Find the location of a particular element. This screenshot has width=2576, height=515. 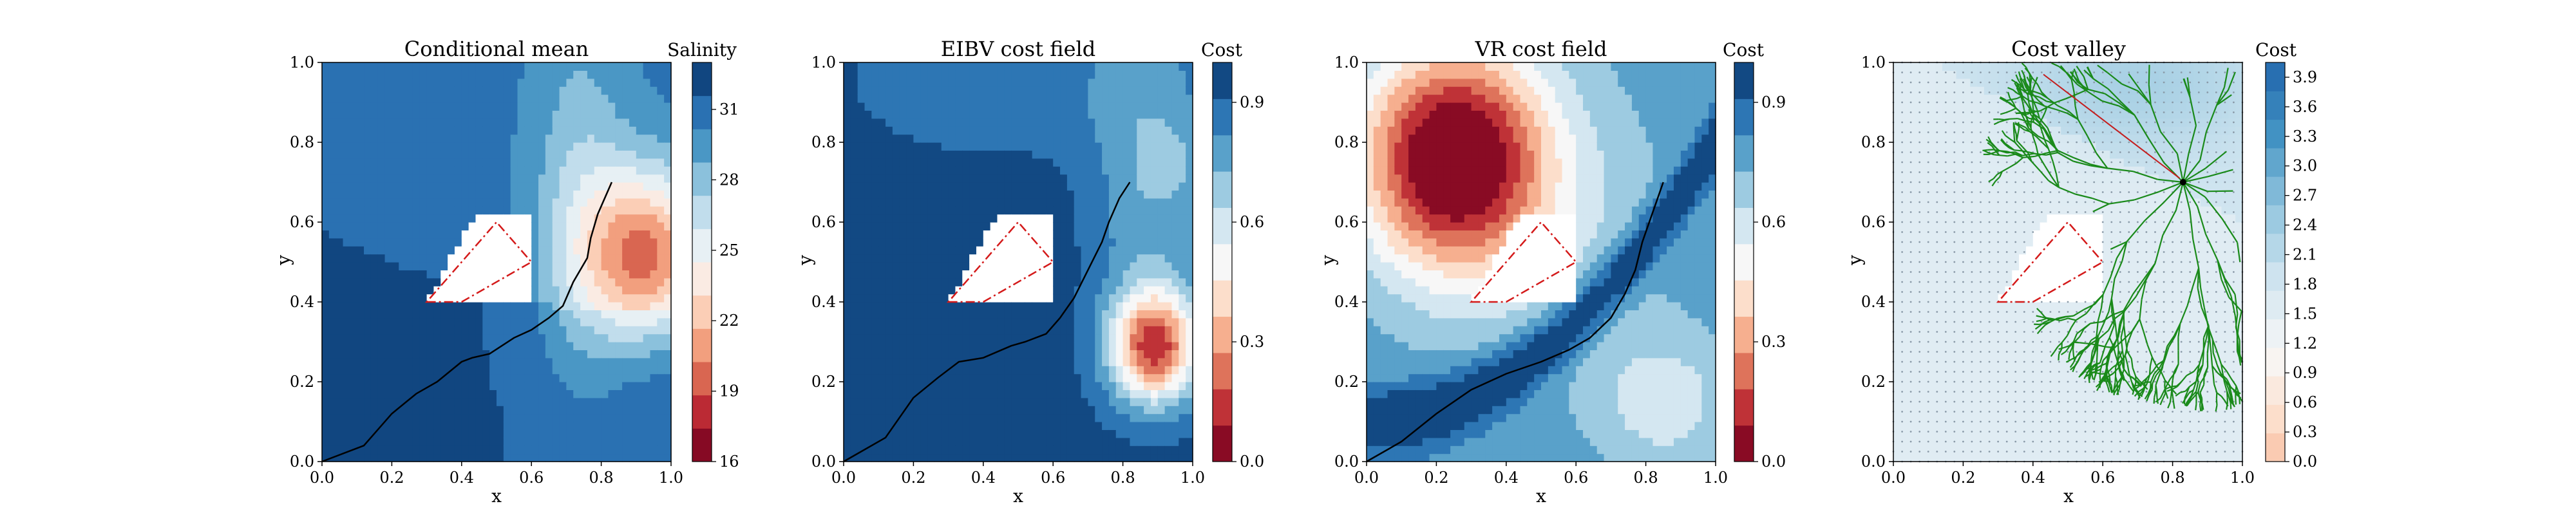

colorbar-label: Cost is located at coordinates (1222, 50).